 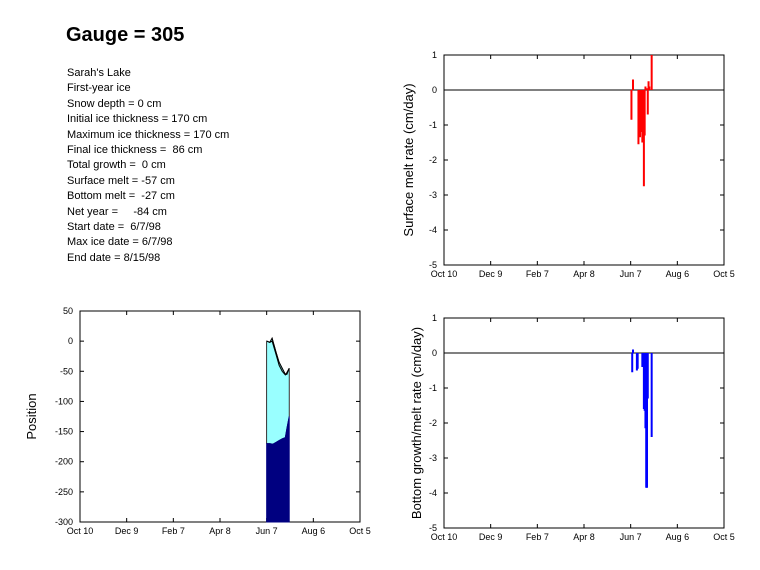 What do you see at coordinates (148, 134) in the screenshot?
I see `info-line: Maximum ice thickness = 170 cm` at bounding box center [148, 134].